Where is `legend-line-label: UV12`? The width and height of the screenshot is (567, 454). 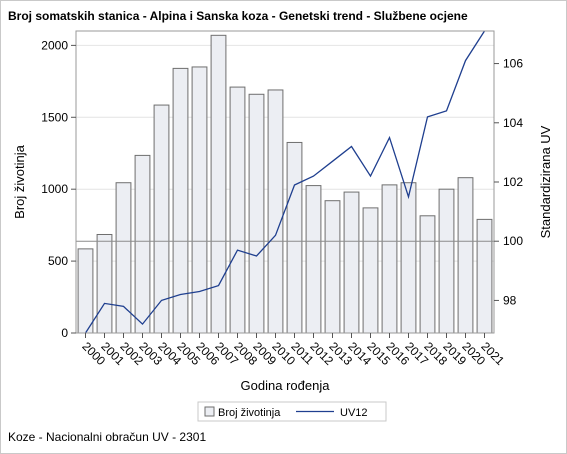 legend-line-label: UV12 is located at coordinates (354, 413).